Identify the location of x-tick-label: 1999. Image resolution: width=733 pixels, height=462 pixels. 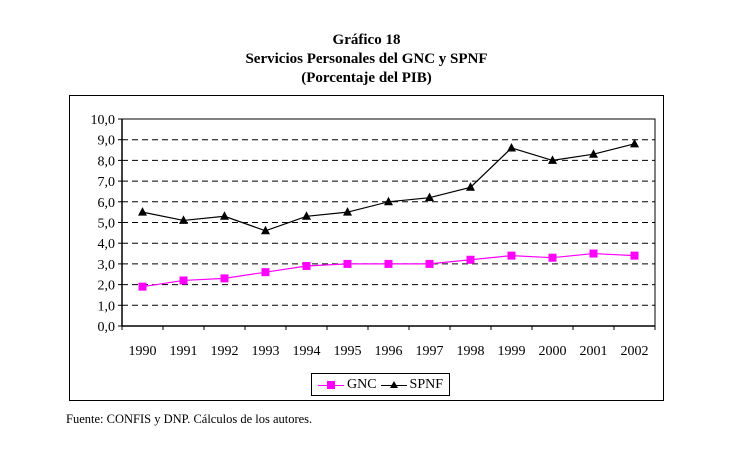
(512, 351).